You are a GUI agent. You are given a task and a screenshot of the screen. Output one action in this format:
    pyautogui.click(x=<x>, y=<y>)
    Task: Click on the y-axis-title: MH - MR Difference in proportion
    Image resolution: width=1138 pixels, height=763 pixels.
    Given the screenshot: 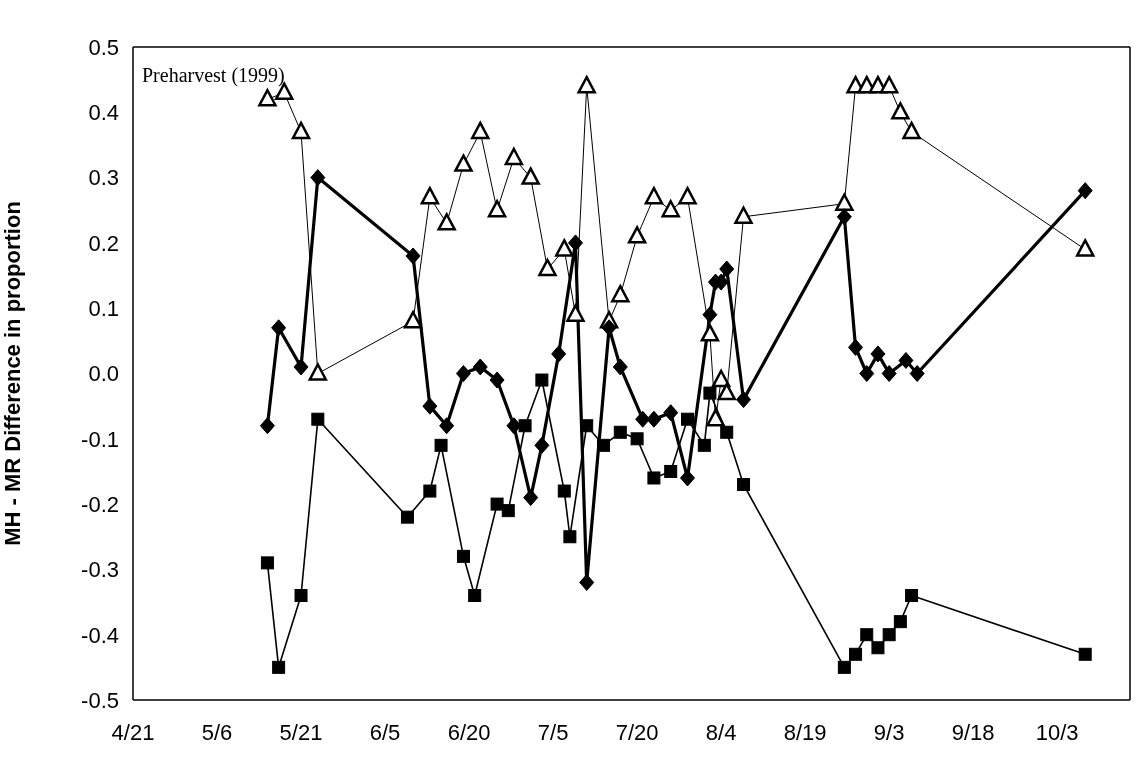 What is the action you would take?
    pyautogui.click(x=12, y=373)
    